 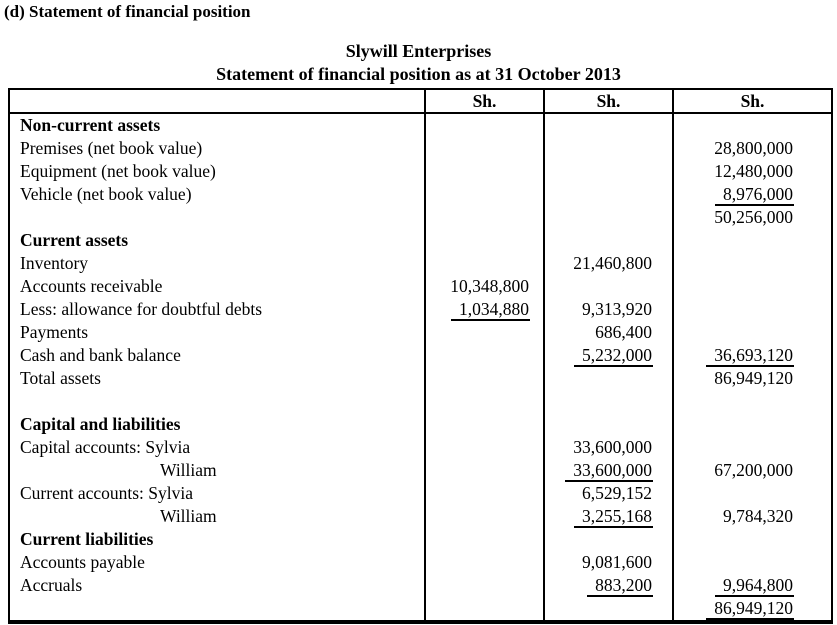 I want to click on amount-cell: 86,949,120, so click(x=751, y=610).